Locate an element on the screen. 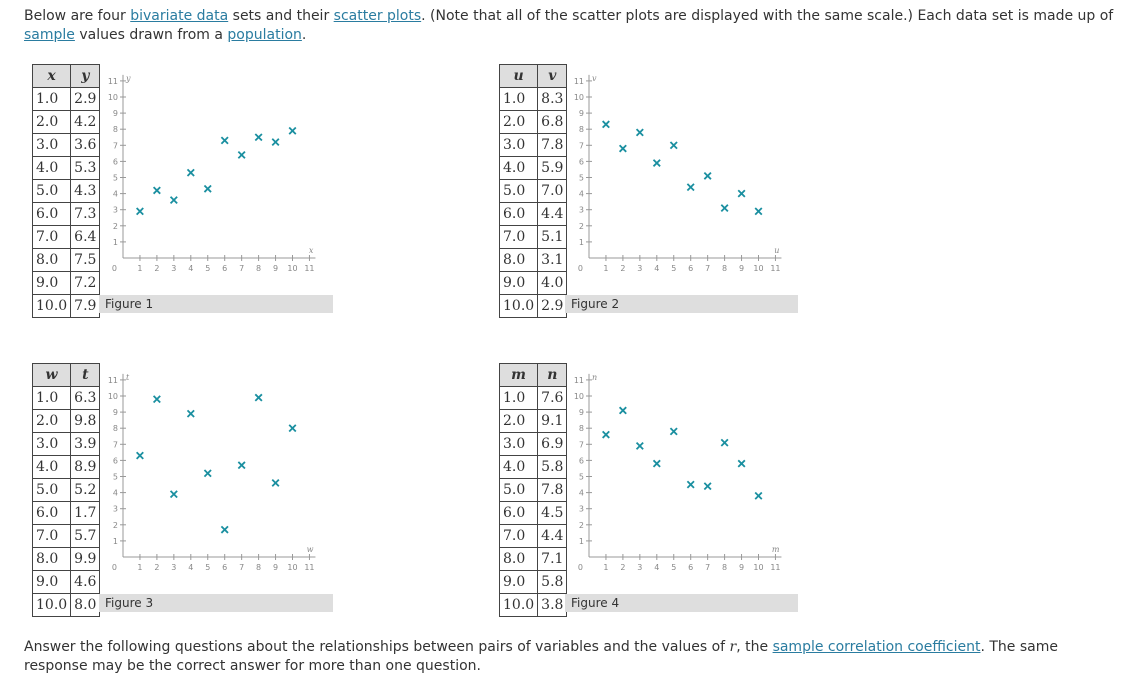 This screenshot has width=1134, height=695. x-tick-label: 9 is located at coordinates (741, 268).